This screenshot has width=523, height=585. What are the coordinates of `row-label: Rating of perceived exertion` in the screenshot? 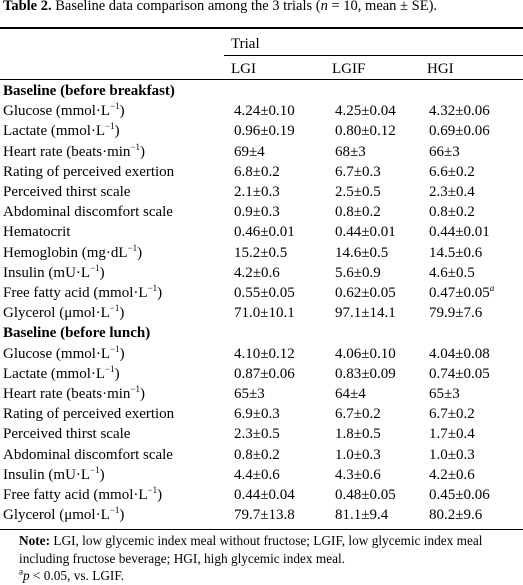 It's located at (117, 414).